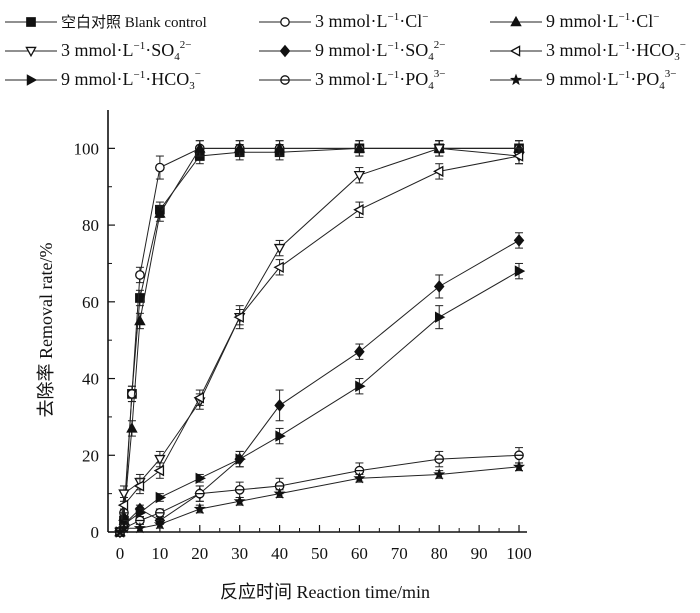 The width and height of the screenshot is (700, 613). What do you see at coordinates (479, 553) in the screenshot?
I see `x-tick-label: 90` at bounding box center [479, 553].